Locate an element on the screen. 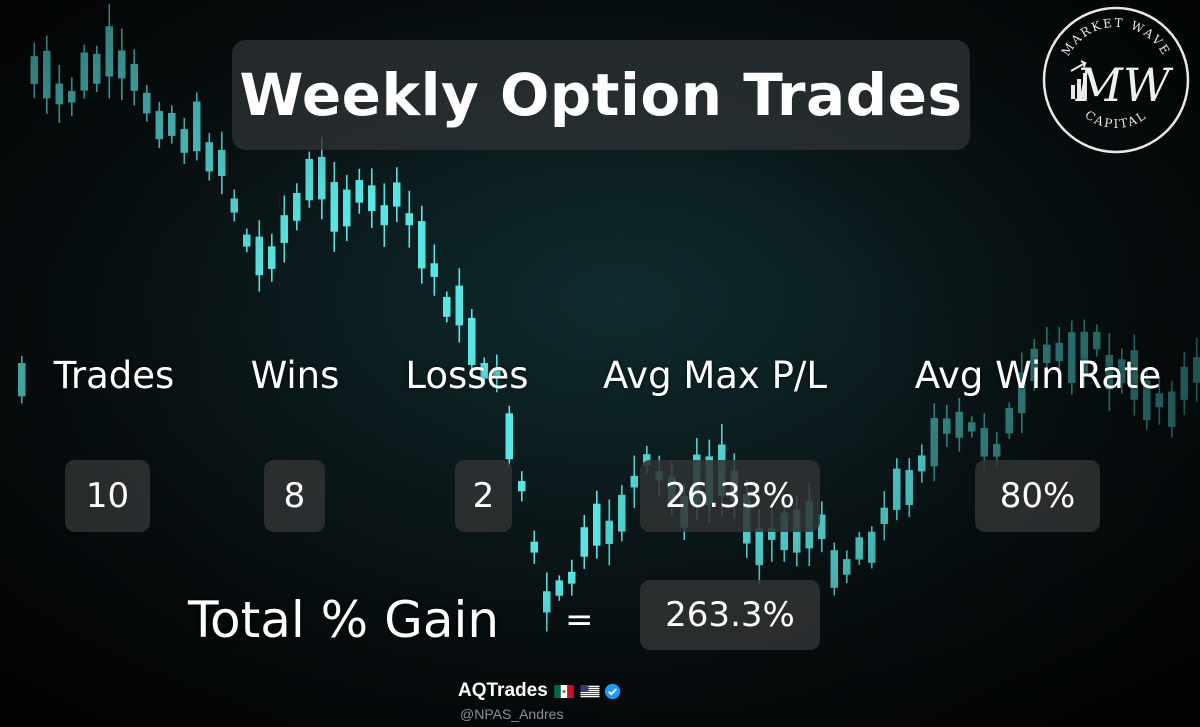 This screenshot has height=727, width=1200. logo-top-text: MARKET WAVE is located at coordinates (1115, 37).